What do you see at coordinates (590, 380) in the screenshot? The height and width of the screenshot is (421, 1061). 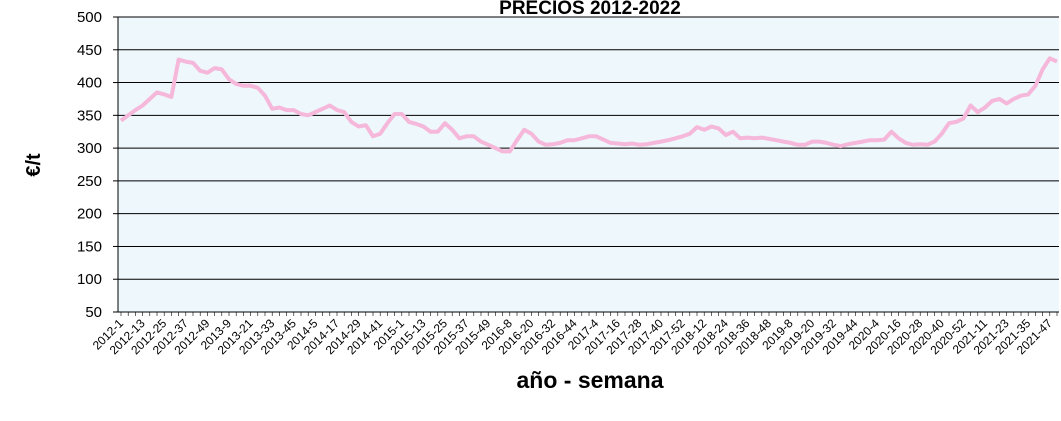 I see `x-axis-label: año - semana` at bounding box center [590, 380].